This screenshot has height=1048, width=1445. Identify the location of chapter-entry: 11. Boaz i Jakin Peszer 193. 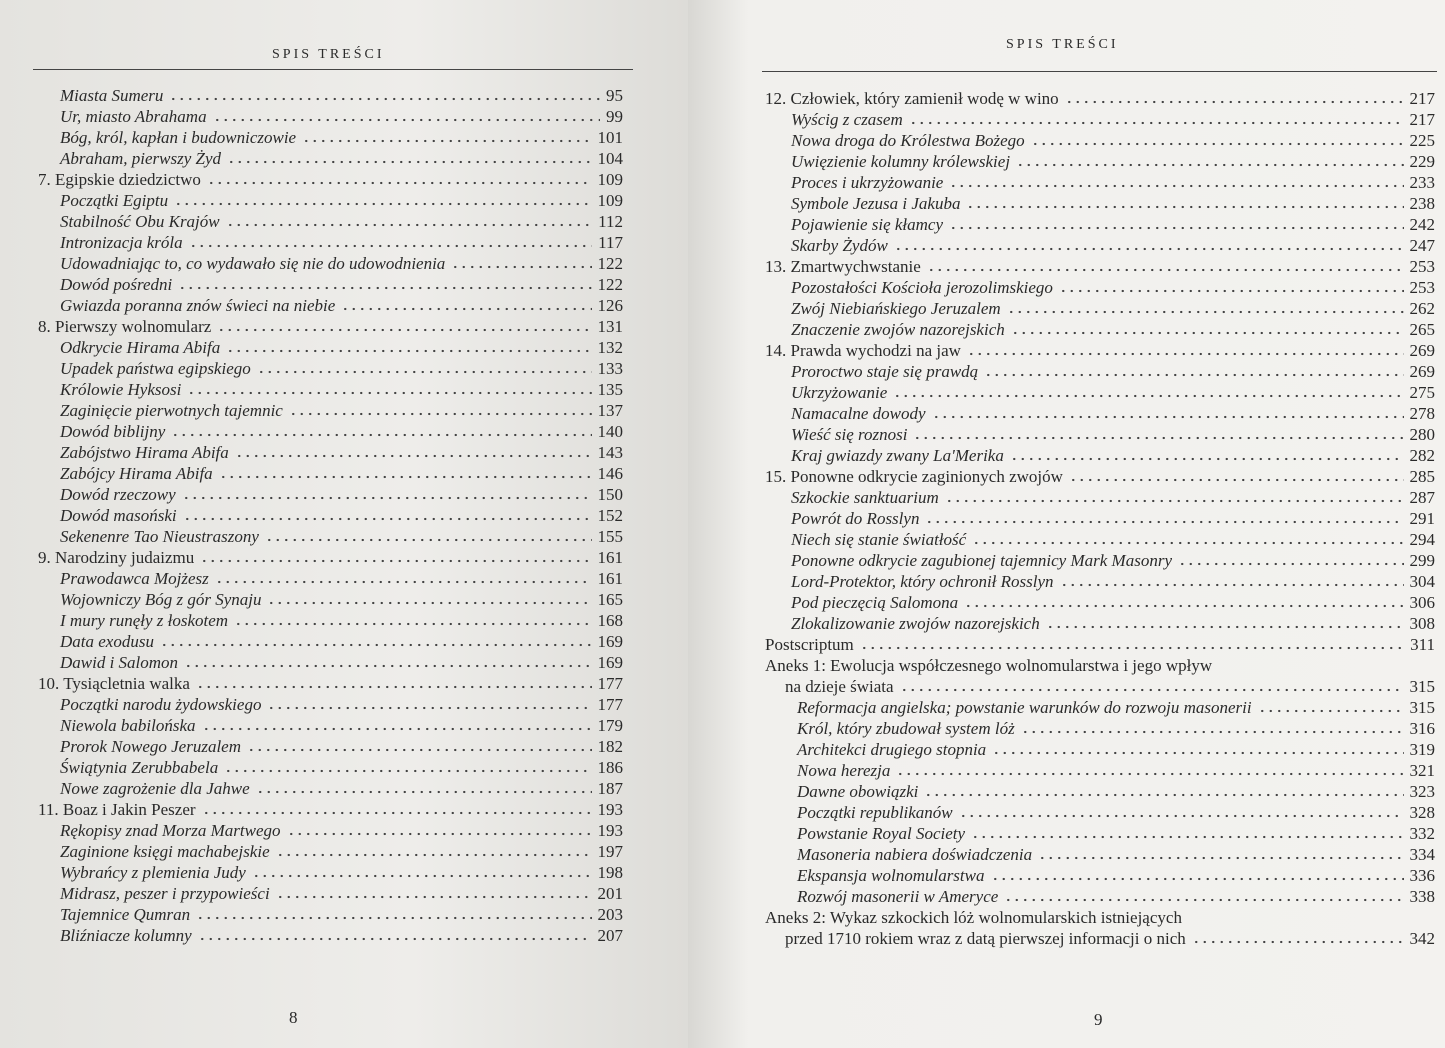
(330, 810).